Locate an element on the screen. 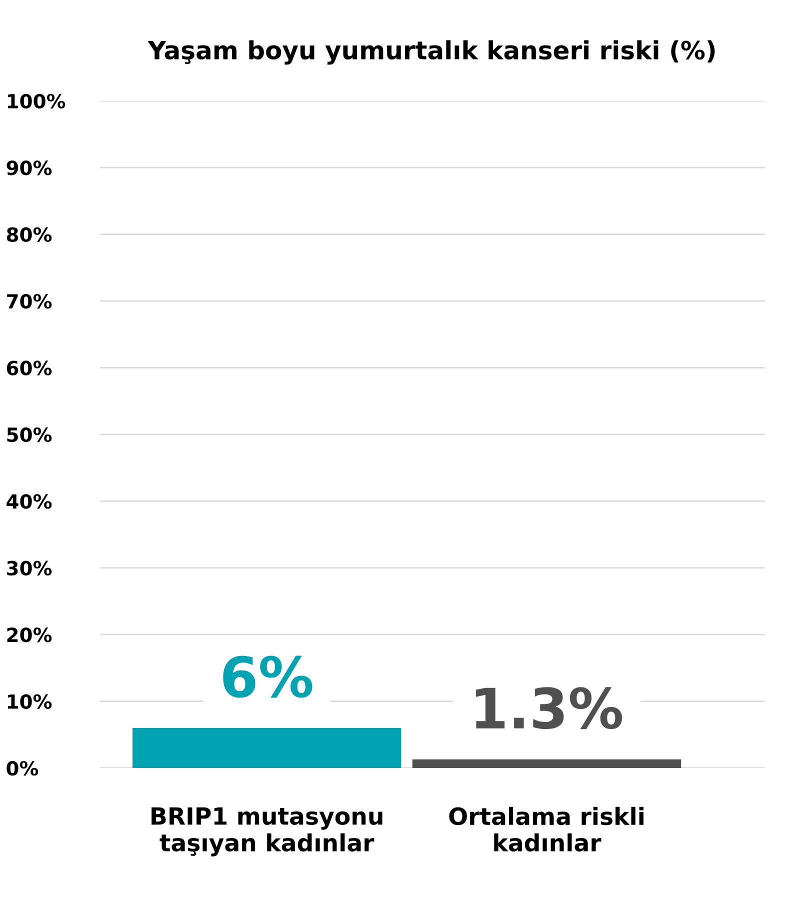  y-tick-label: 90% is located at coordinates (29, 168).